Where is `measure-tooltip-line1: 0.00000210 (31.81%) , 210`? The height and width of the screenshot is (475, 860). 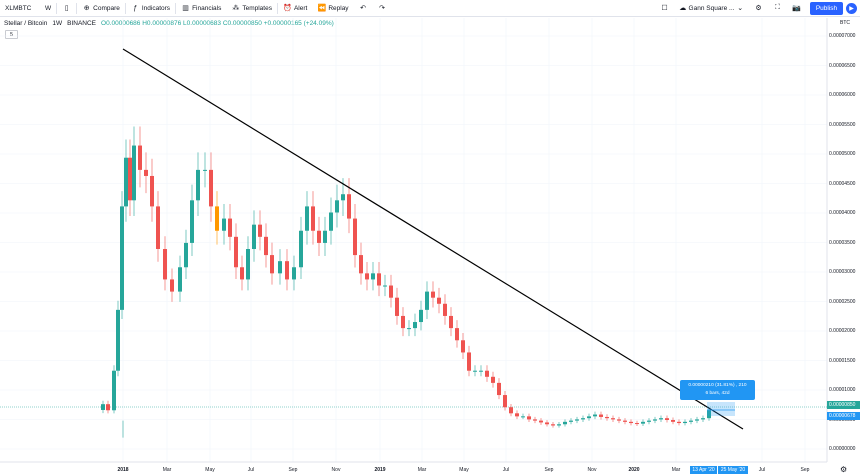 measure-tooltip-line1: 0.00000210 (31.81%) , 210 is located at coordinates (717, 385).